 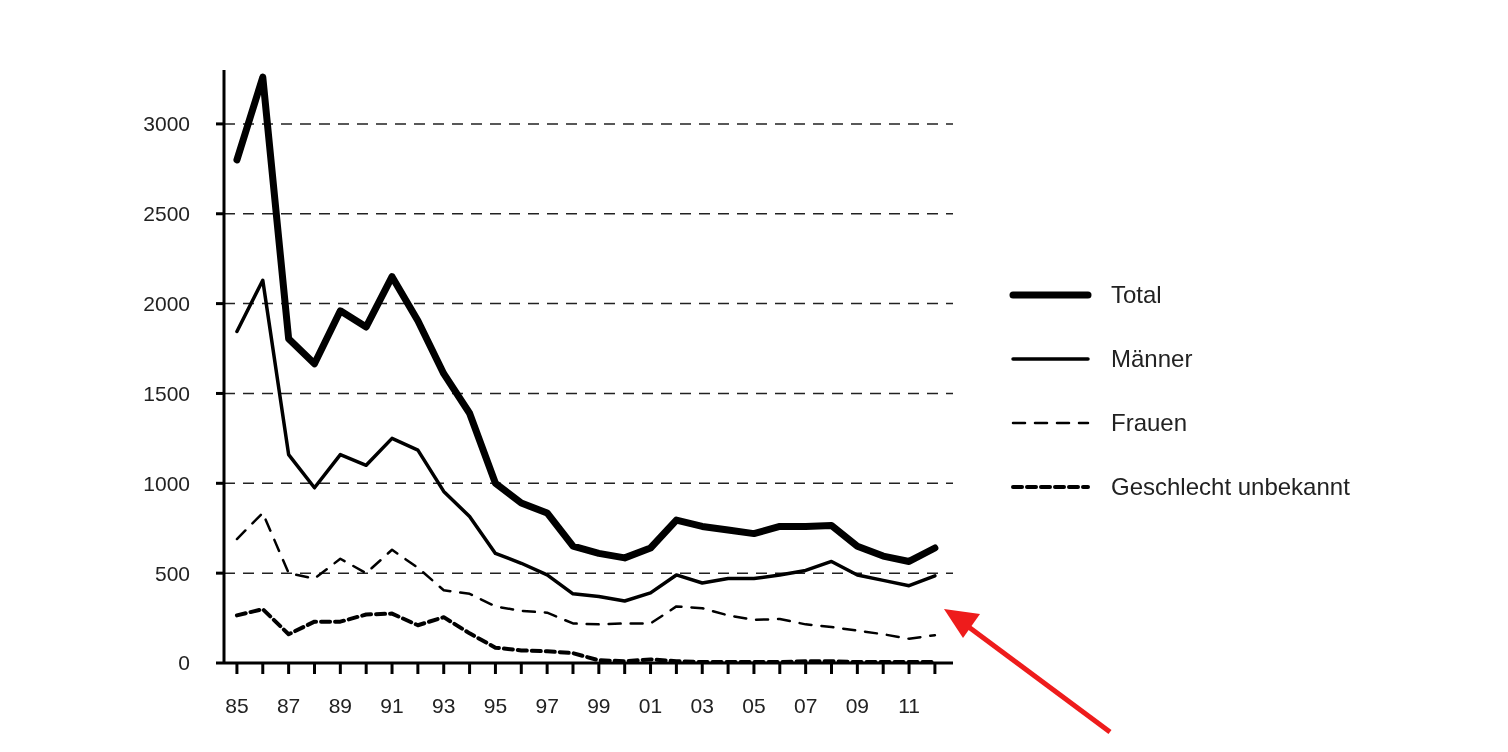 What do you see at coordinates (444, 705) in the screenshot?
I see `x-tick-label: 93` at bounding box center [444, 705].